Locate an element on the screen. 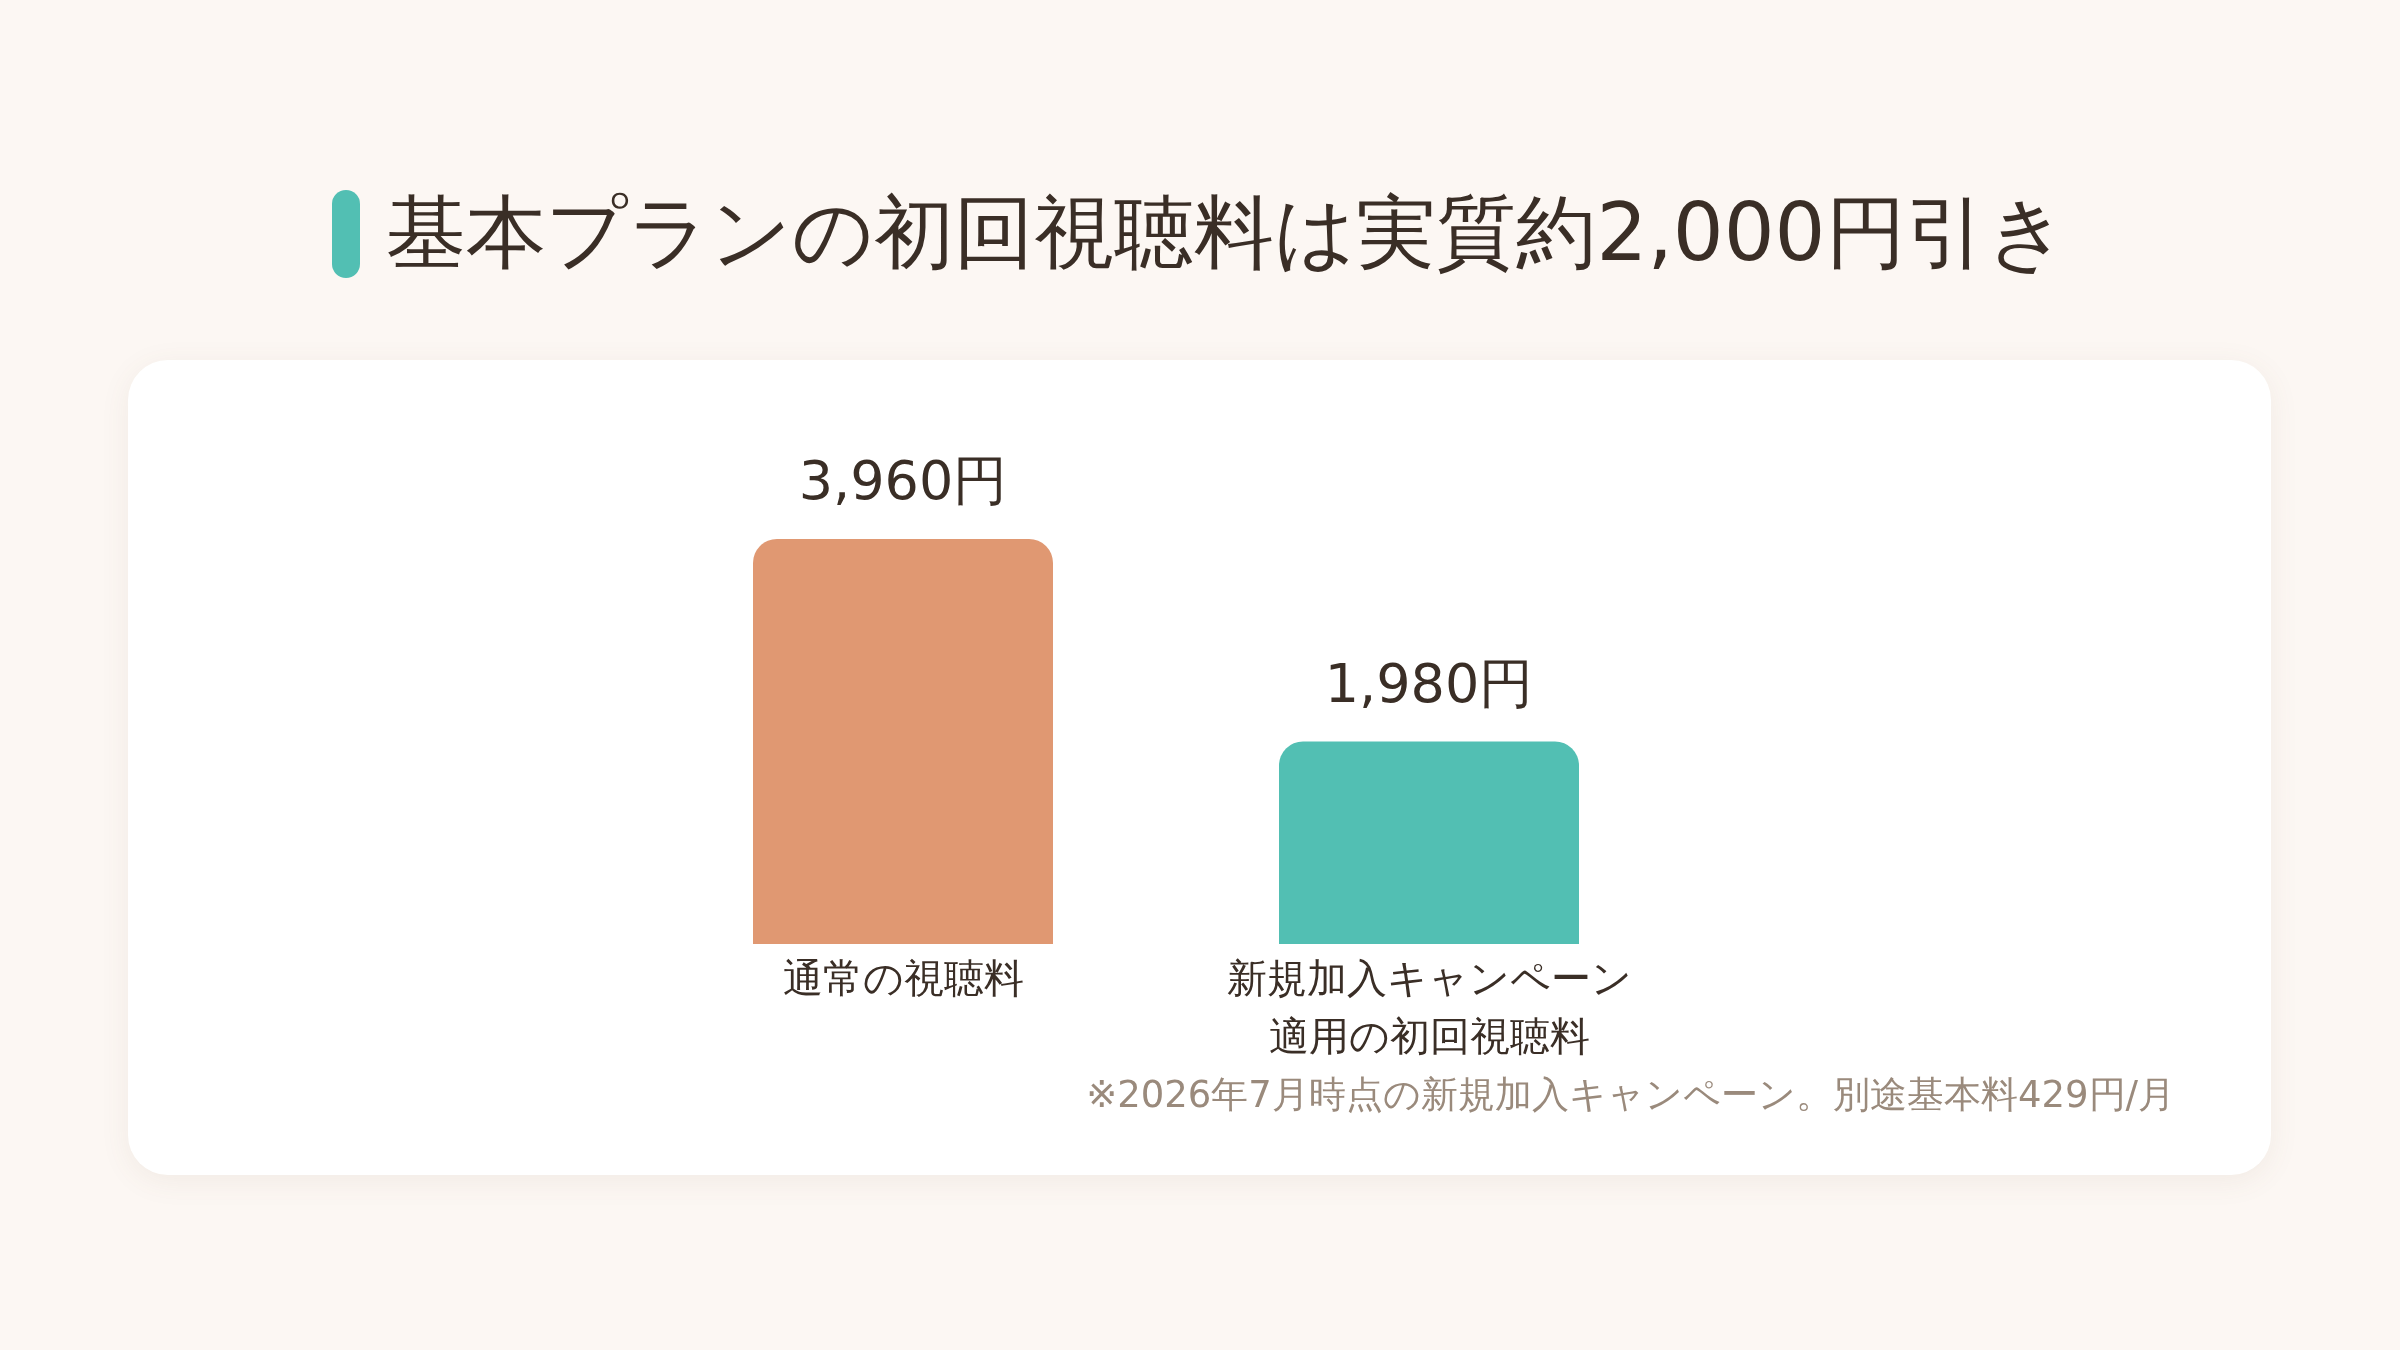  data-label: 1,980円 is located at coordinates (1429, 683).